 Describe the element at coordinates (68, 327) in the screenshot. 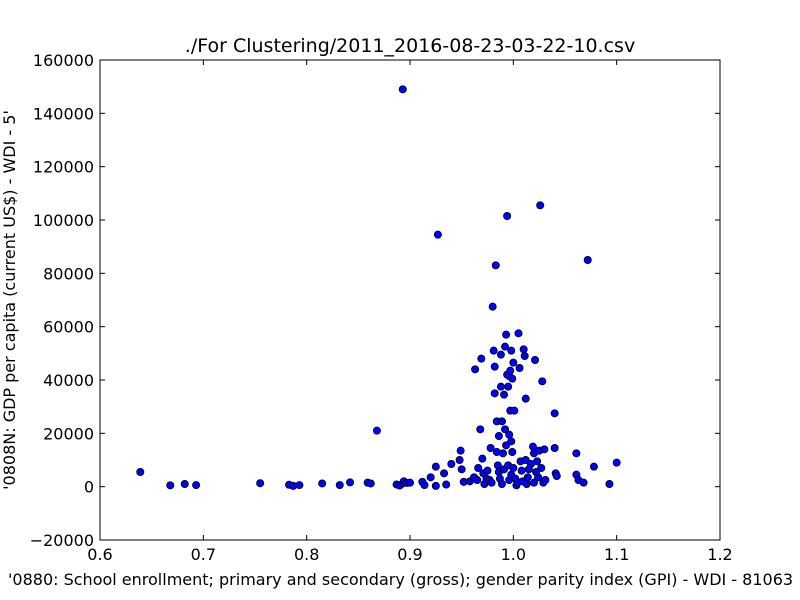

I see `y-tick-label: 60000` at that location.